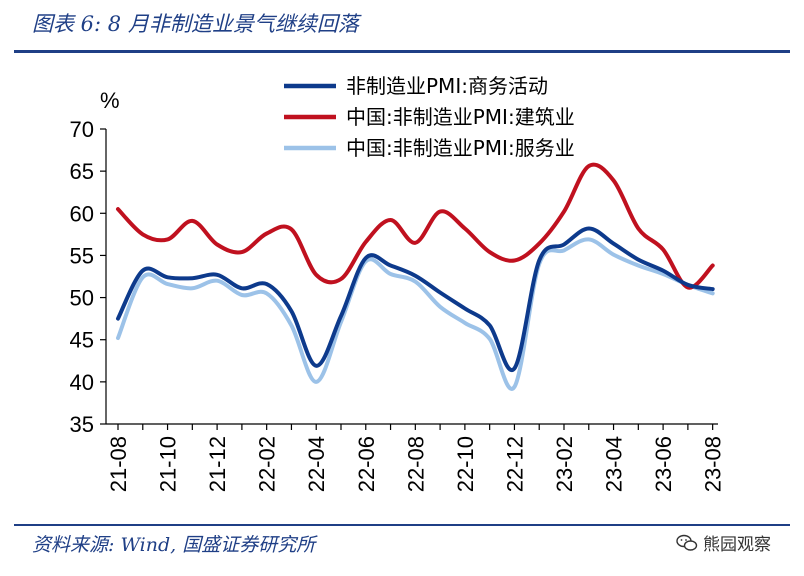 Image resolution: width=804 pixels, height=576 pixels. Describe the element at coordinates (110, 100) in the screenshot. I see `y-axis-unit-label: %` at that location.